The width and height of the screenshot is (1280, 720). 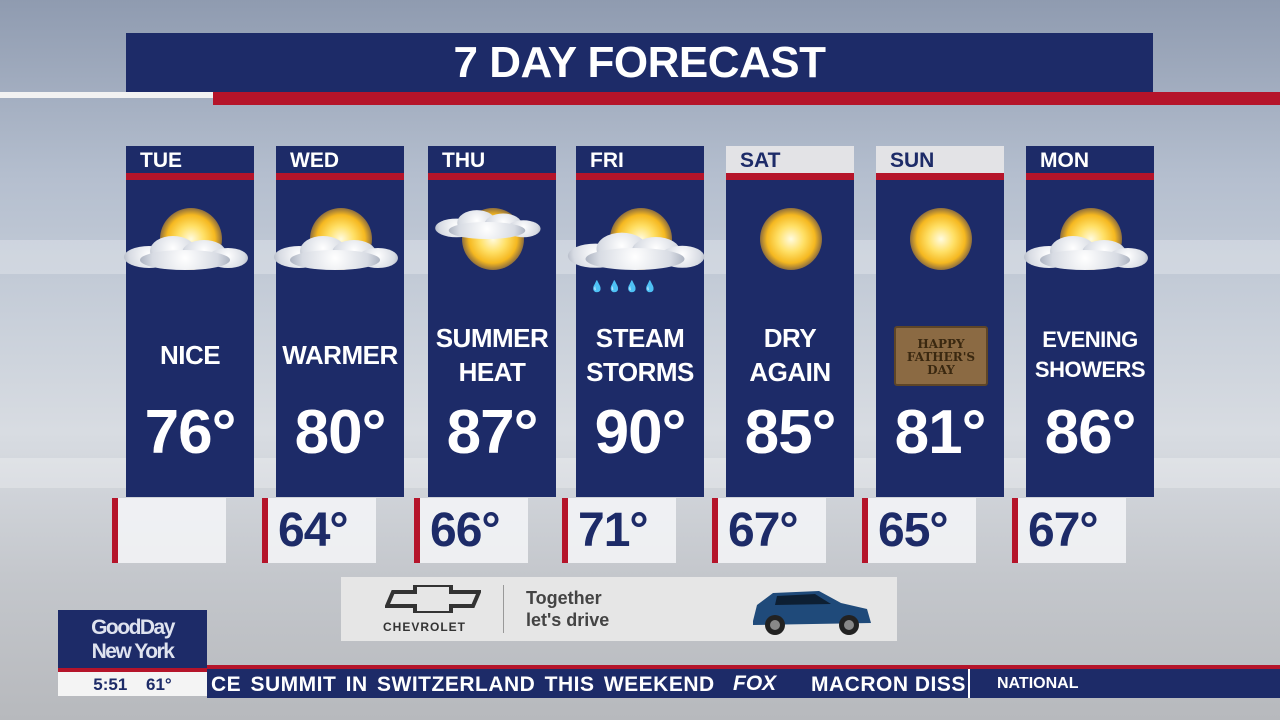 I want to click on fathers-day-toolbox-icon: HAPPY FATHER'S DAY, so click(x=940, y=355).